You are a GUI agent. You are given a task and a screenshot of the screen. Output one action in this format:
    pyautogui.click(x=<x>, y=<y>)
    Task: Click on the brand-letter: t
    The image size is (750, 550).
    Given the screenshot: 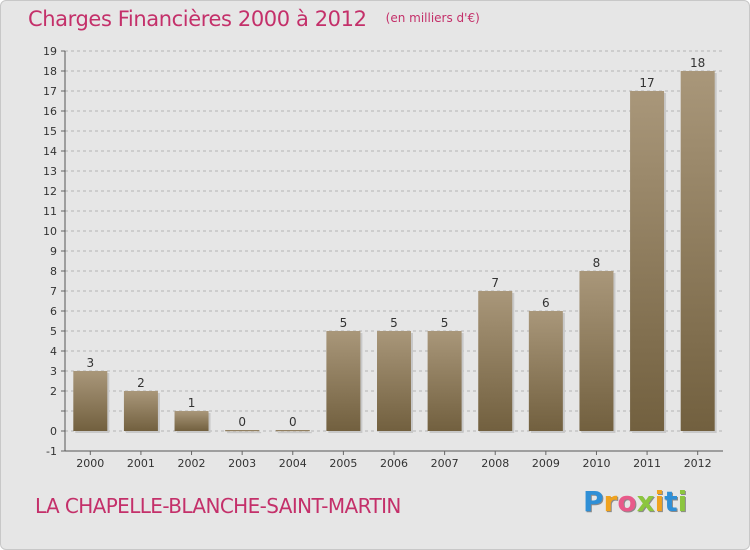 What is the action you would take?
    pyautogui.click(x=671, y=501)
    